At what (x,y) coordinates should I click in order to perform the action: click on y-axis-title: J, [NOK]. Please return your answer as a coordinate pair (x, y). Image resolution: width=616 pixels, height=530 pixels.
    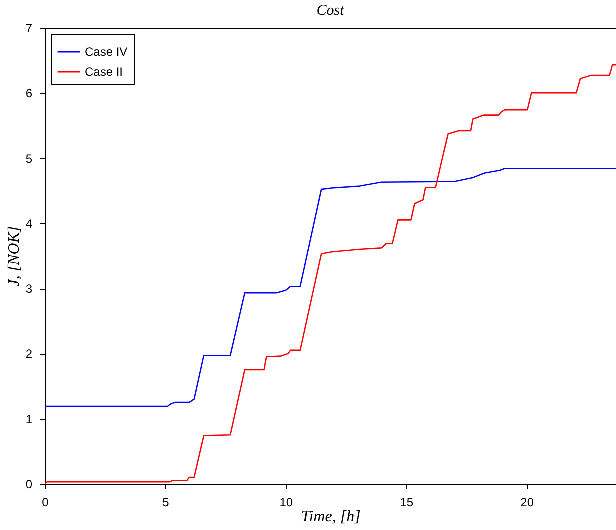
    Looking at the image, I should click on (14, 256).